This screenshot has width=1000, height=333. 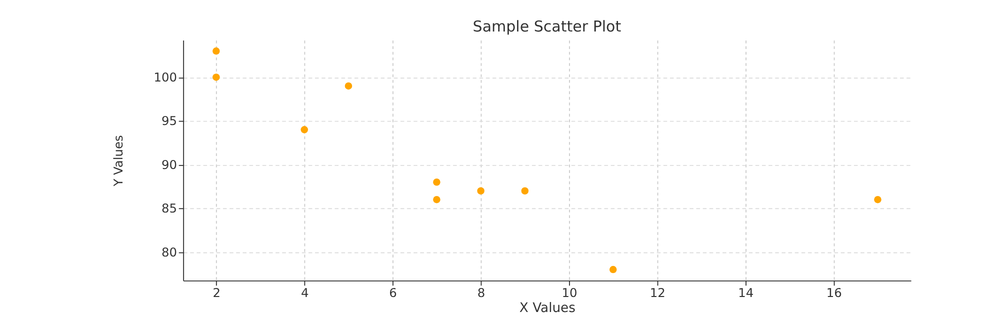 What do you see at coordinates (834, 293) in the screenshot?
I see `x-tick-label: 16` at bounding box center [834, 293].